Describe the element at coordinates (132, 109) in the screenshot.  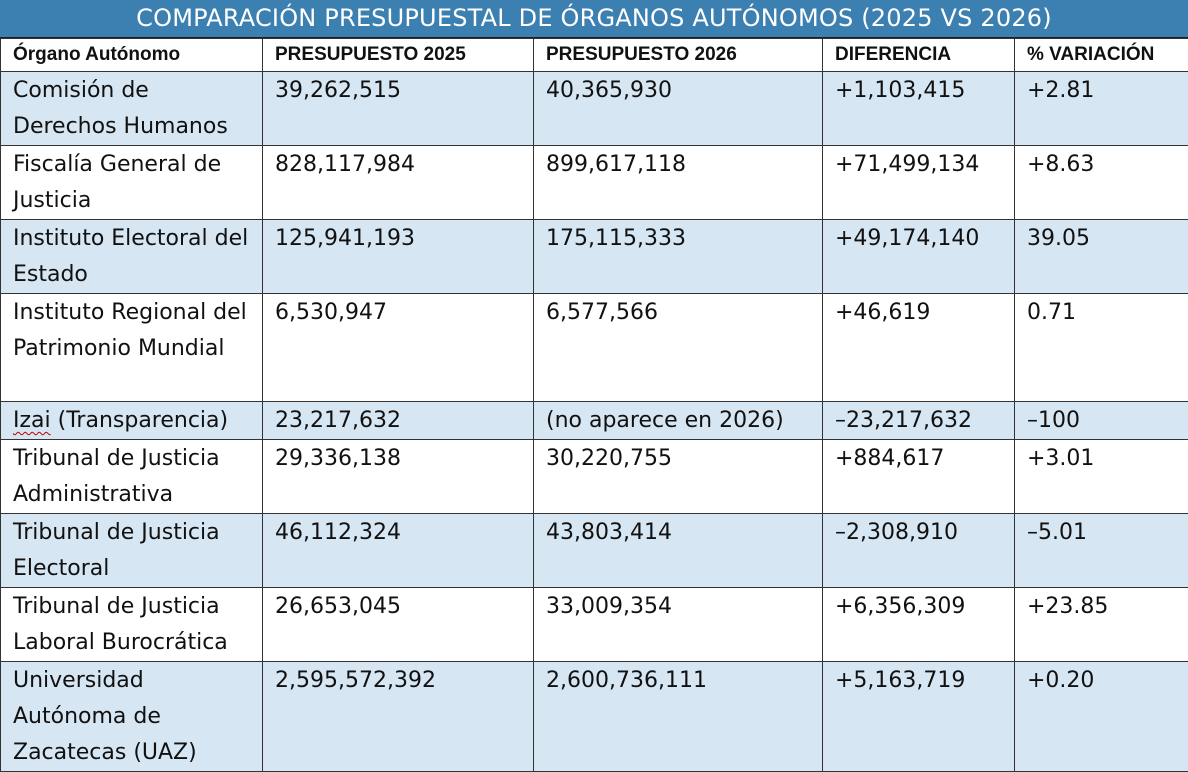
I see `cell-organo: Comisión de Derechos Humanos` at that location.